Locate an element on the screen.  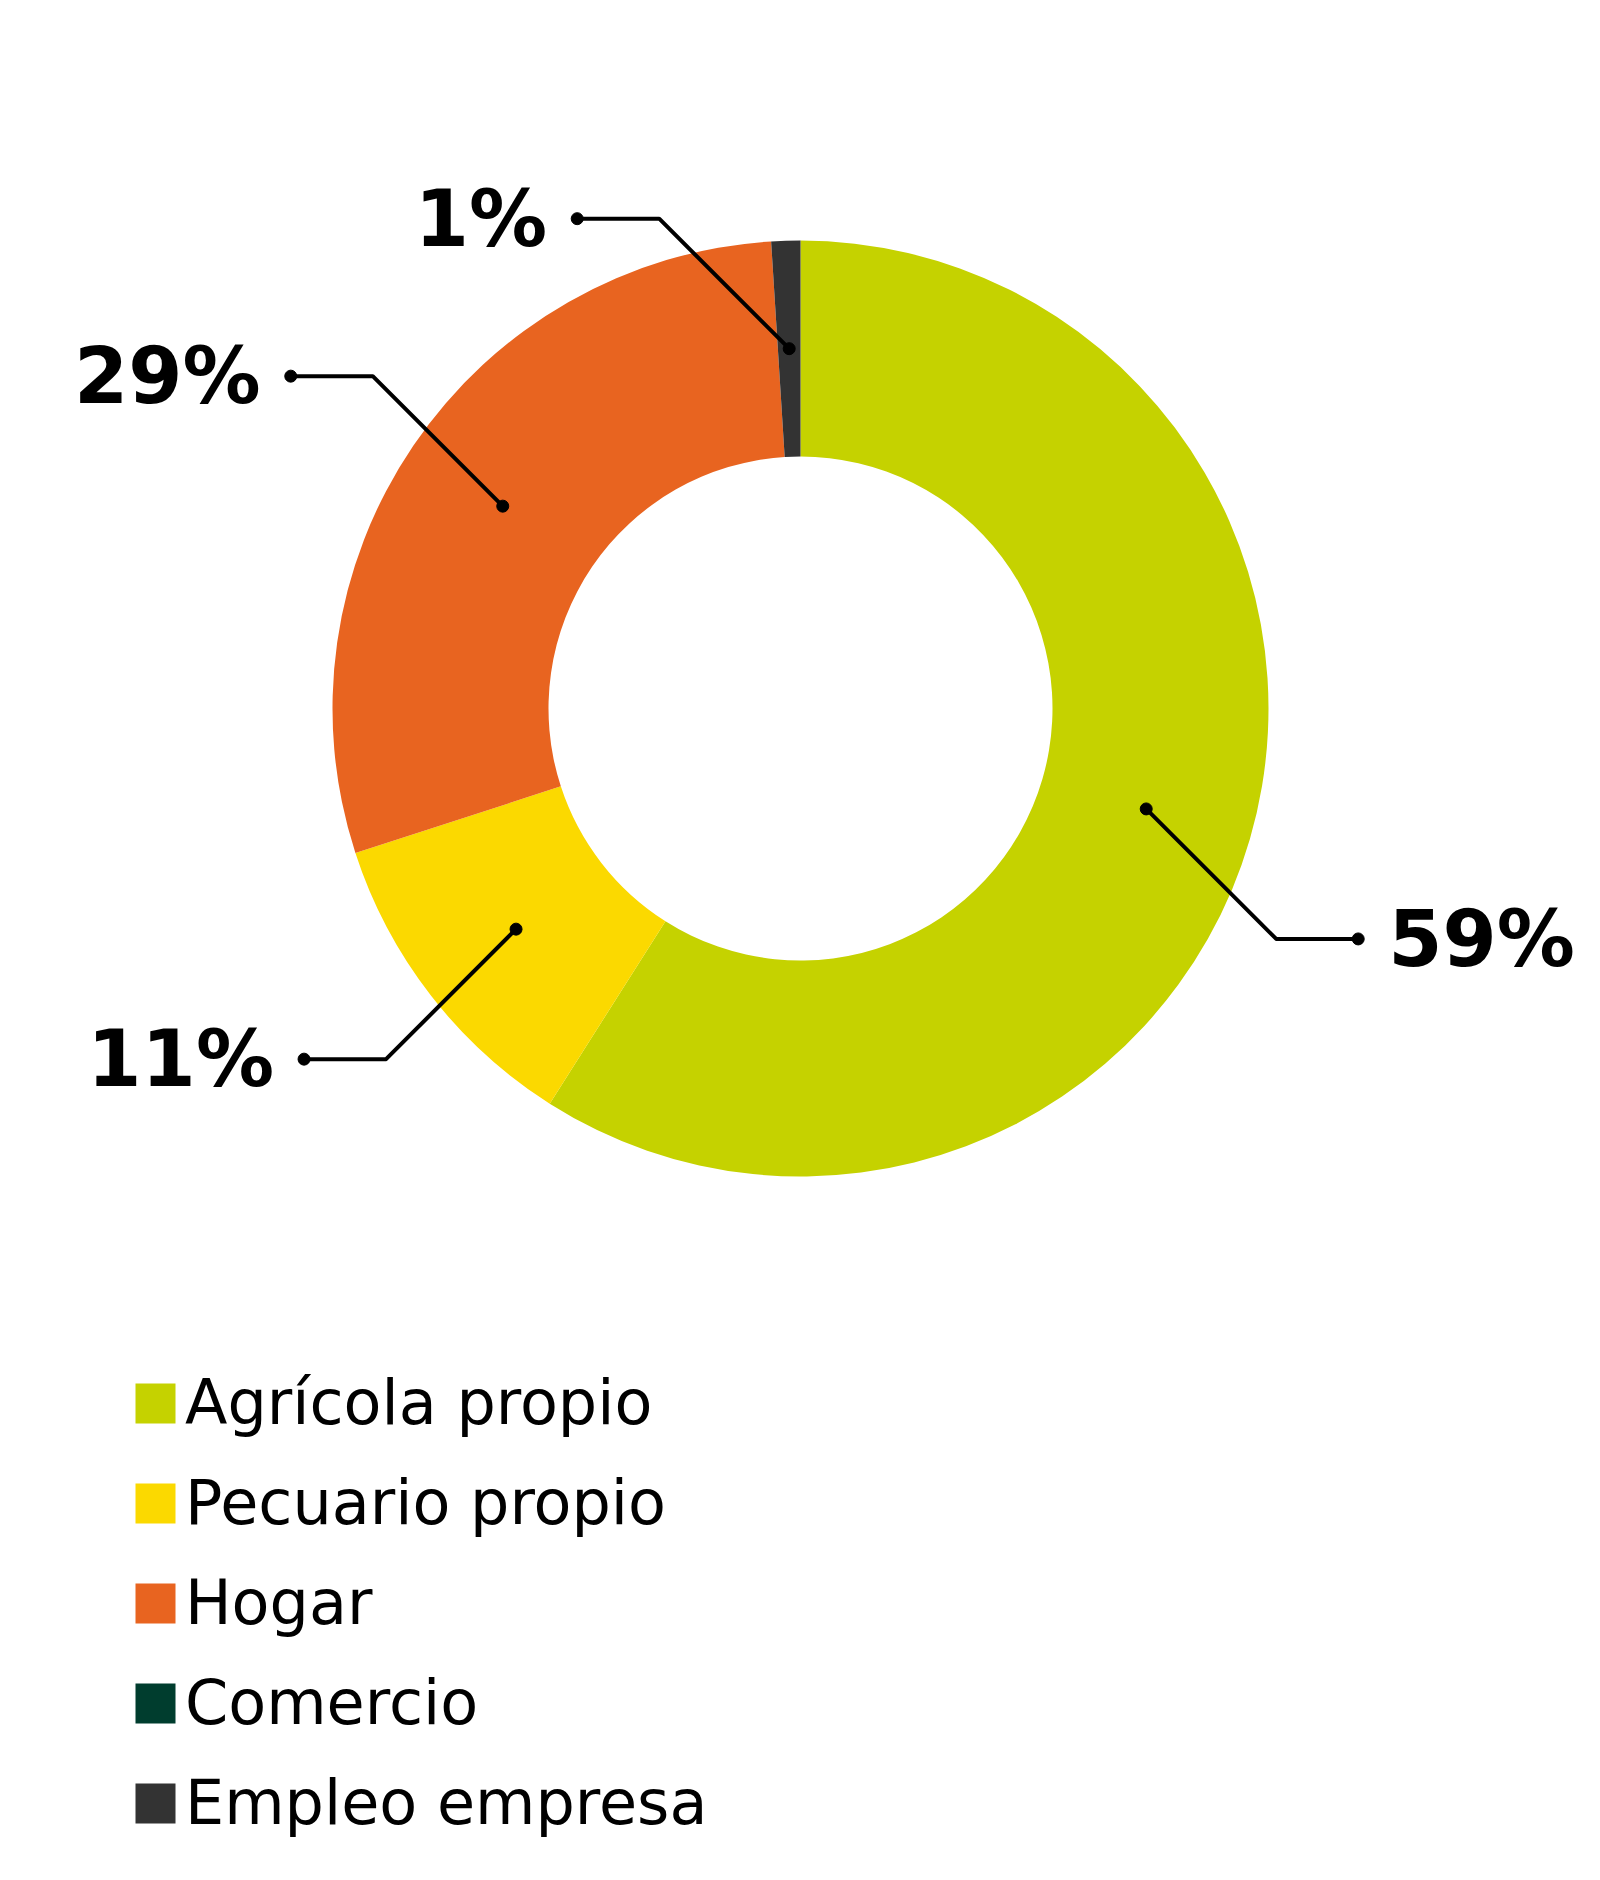
legend-label: Hogar is located at coordinates (279, 1602).